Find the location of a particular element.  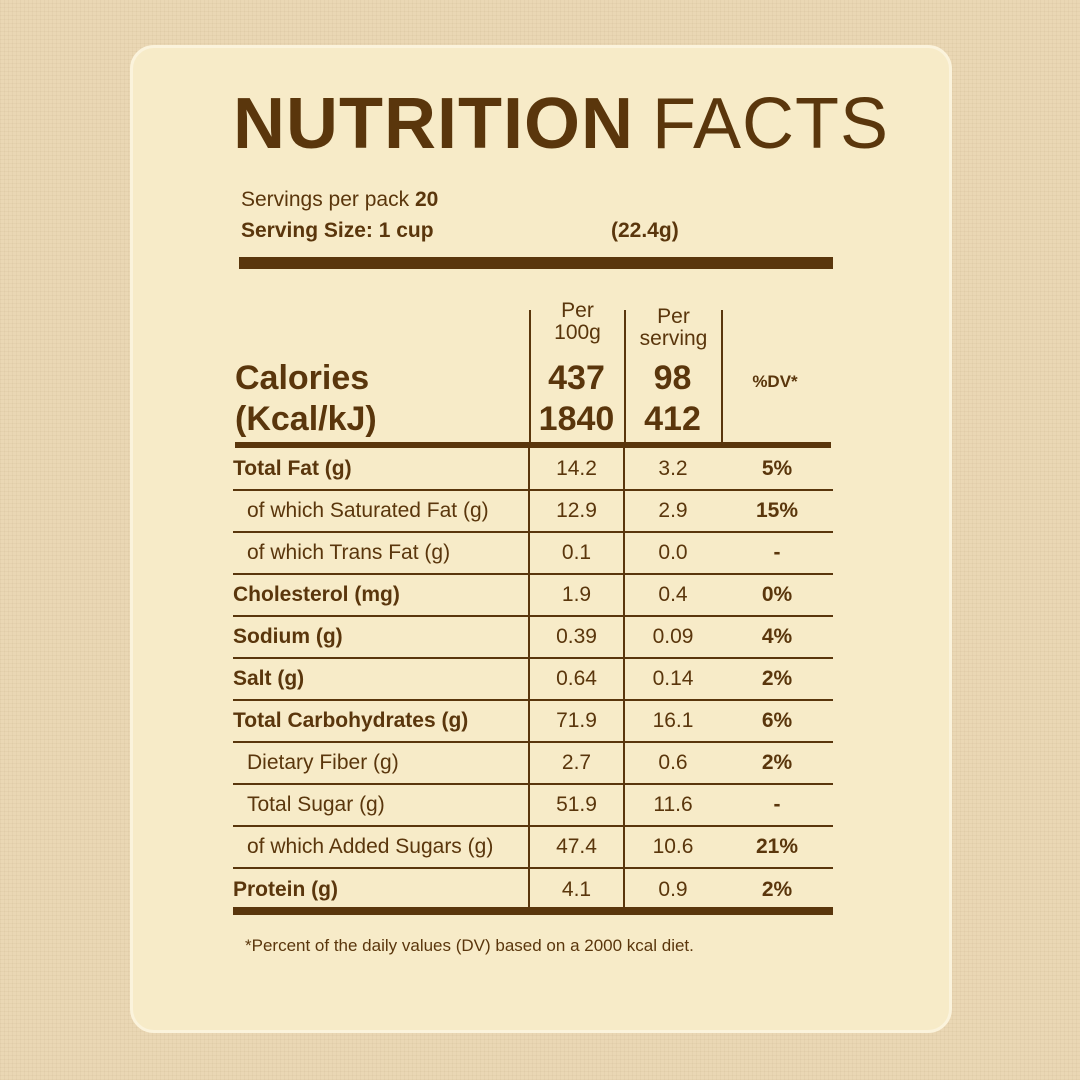

daily-value-percent: 0% is located at coordinates (777, 595).